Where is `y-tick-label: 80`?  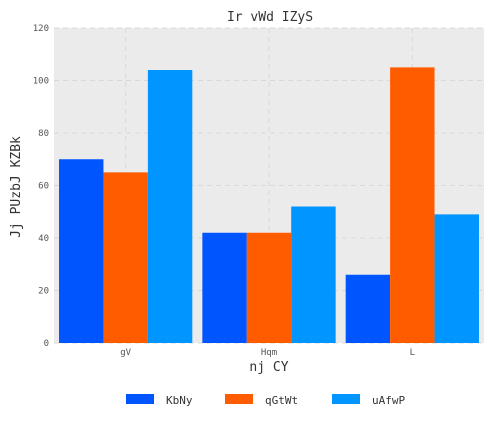
y-tick-label: 80 is located at coordinates (43, 134).